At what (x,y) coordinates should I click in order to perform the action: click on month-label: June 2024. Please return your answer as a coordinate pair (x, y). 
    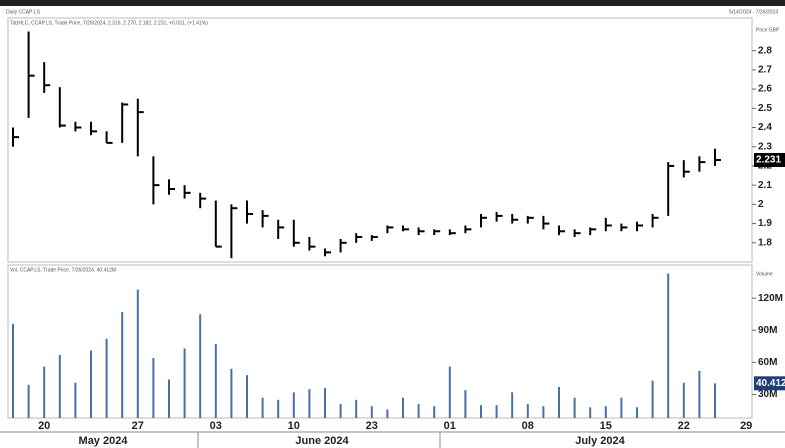
    Looking at the image, I should click on (322, 441).